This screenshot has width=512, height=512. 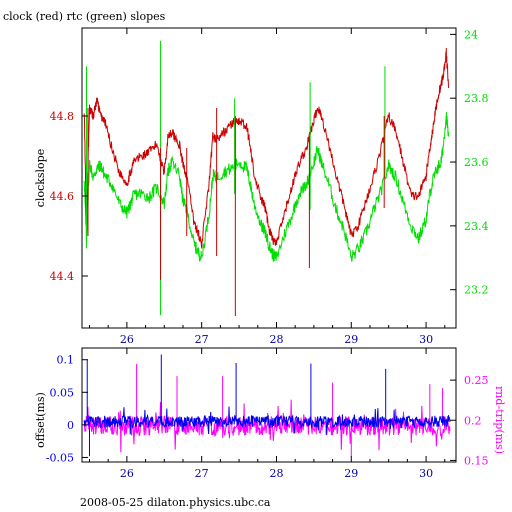 I want to click on bottom-y-axis-label: offset(ms), so click(x=40, y=420).